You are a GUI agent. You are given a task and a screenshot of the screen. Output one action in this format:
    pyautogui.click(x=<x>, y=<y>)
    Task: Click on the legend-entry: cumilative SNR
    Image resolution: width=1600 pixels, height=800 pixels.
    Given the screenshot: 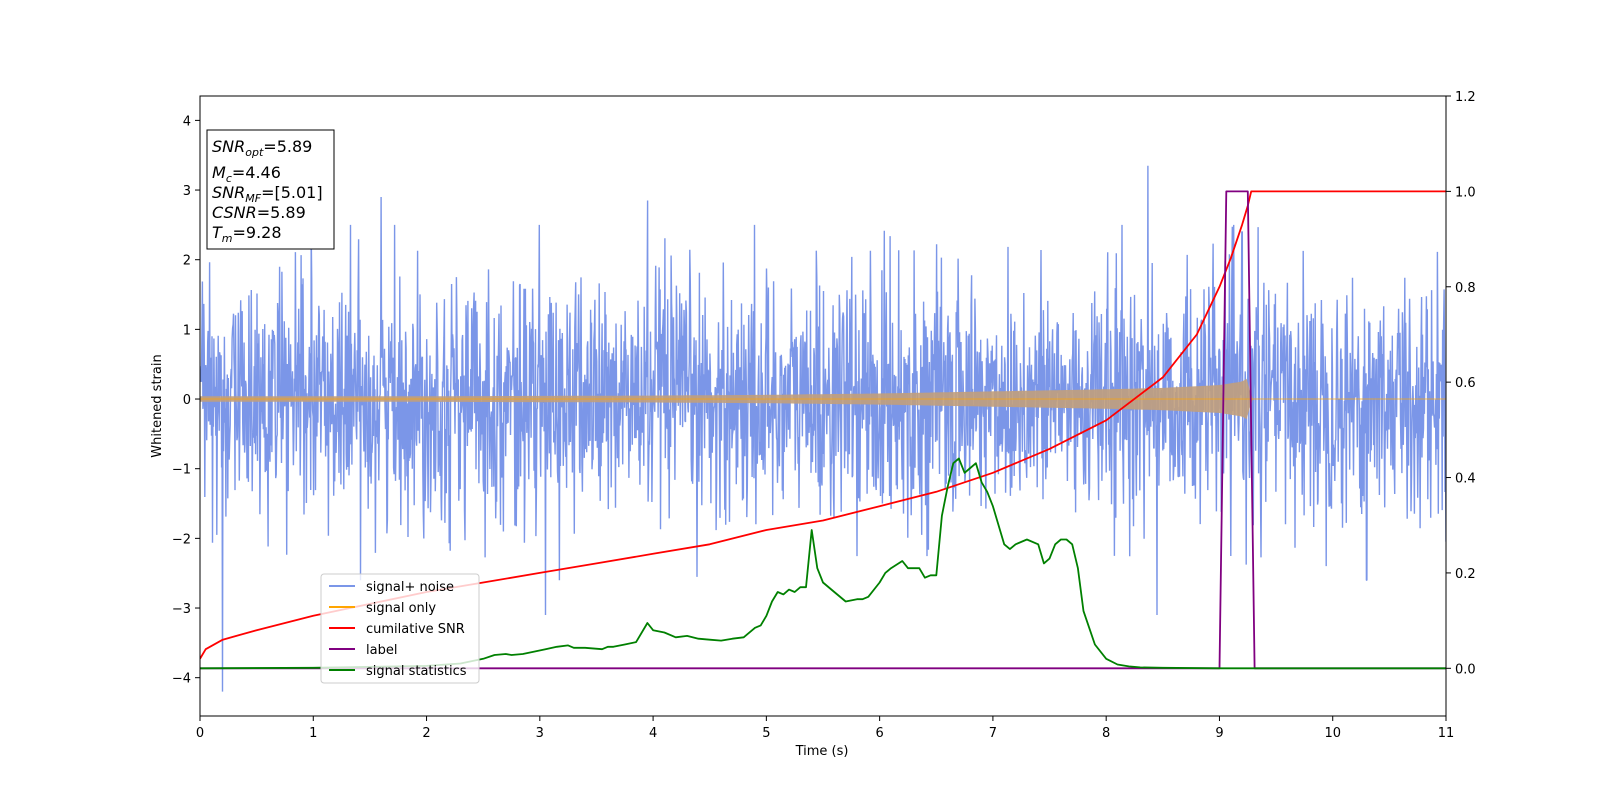 What is the action you would take?
    pyautogui.click(x=415, y=629)
    